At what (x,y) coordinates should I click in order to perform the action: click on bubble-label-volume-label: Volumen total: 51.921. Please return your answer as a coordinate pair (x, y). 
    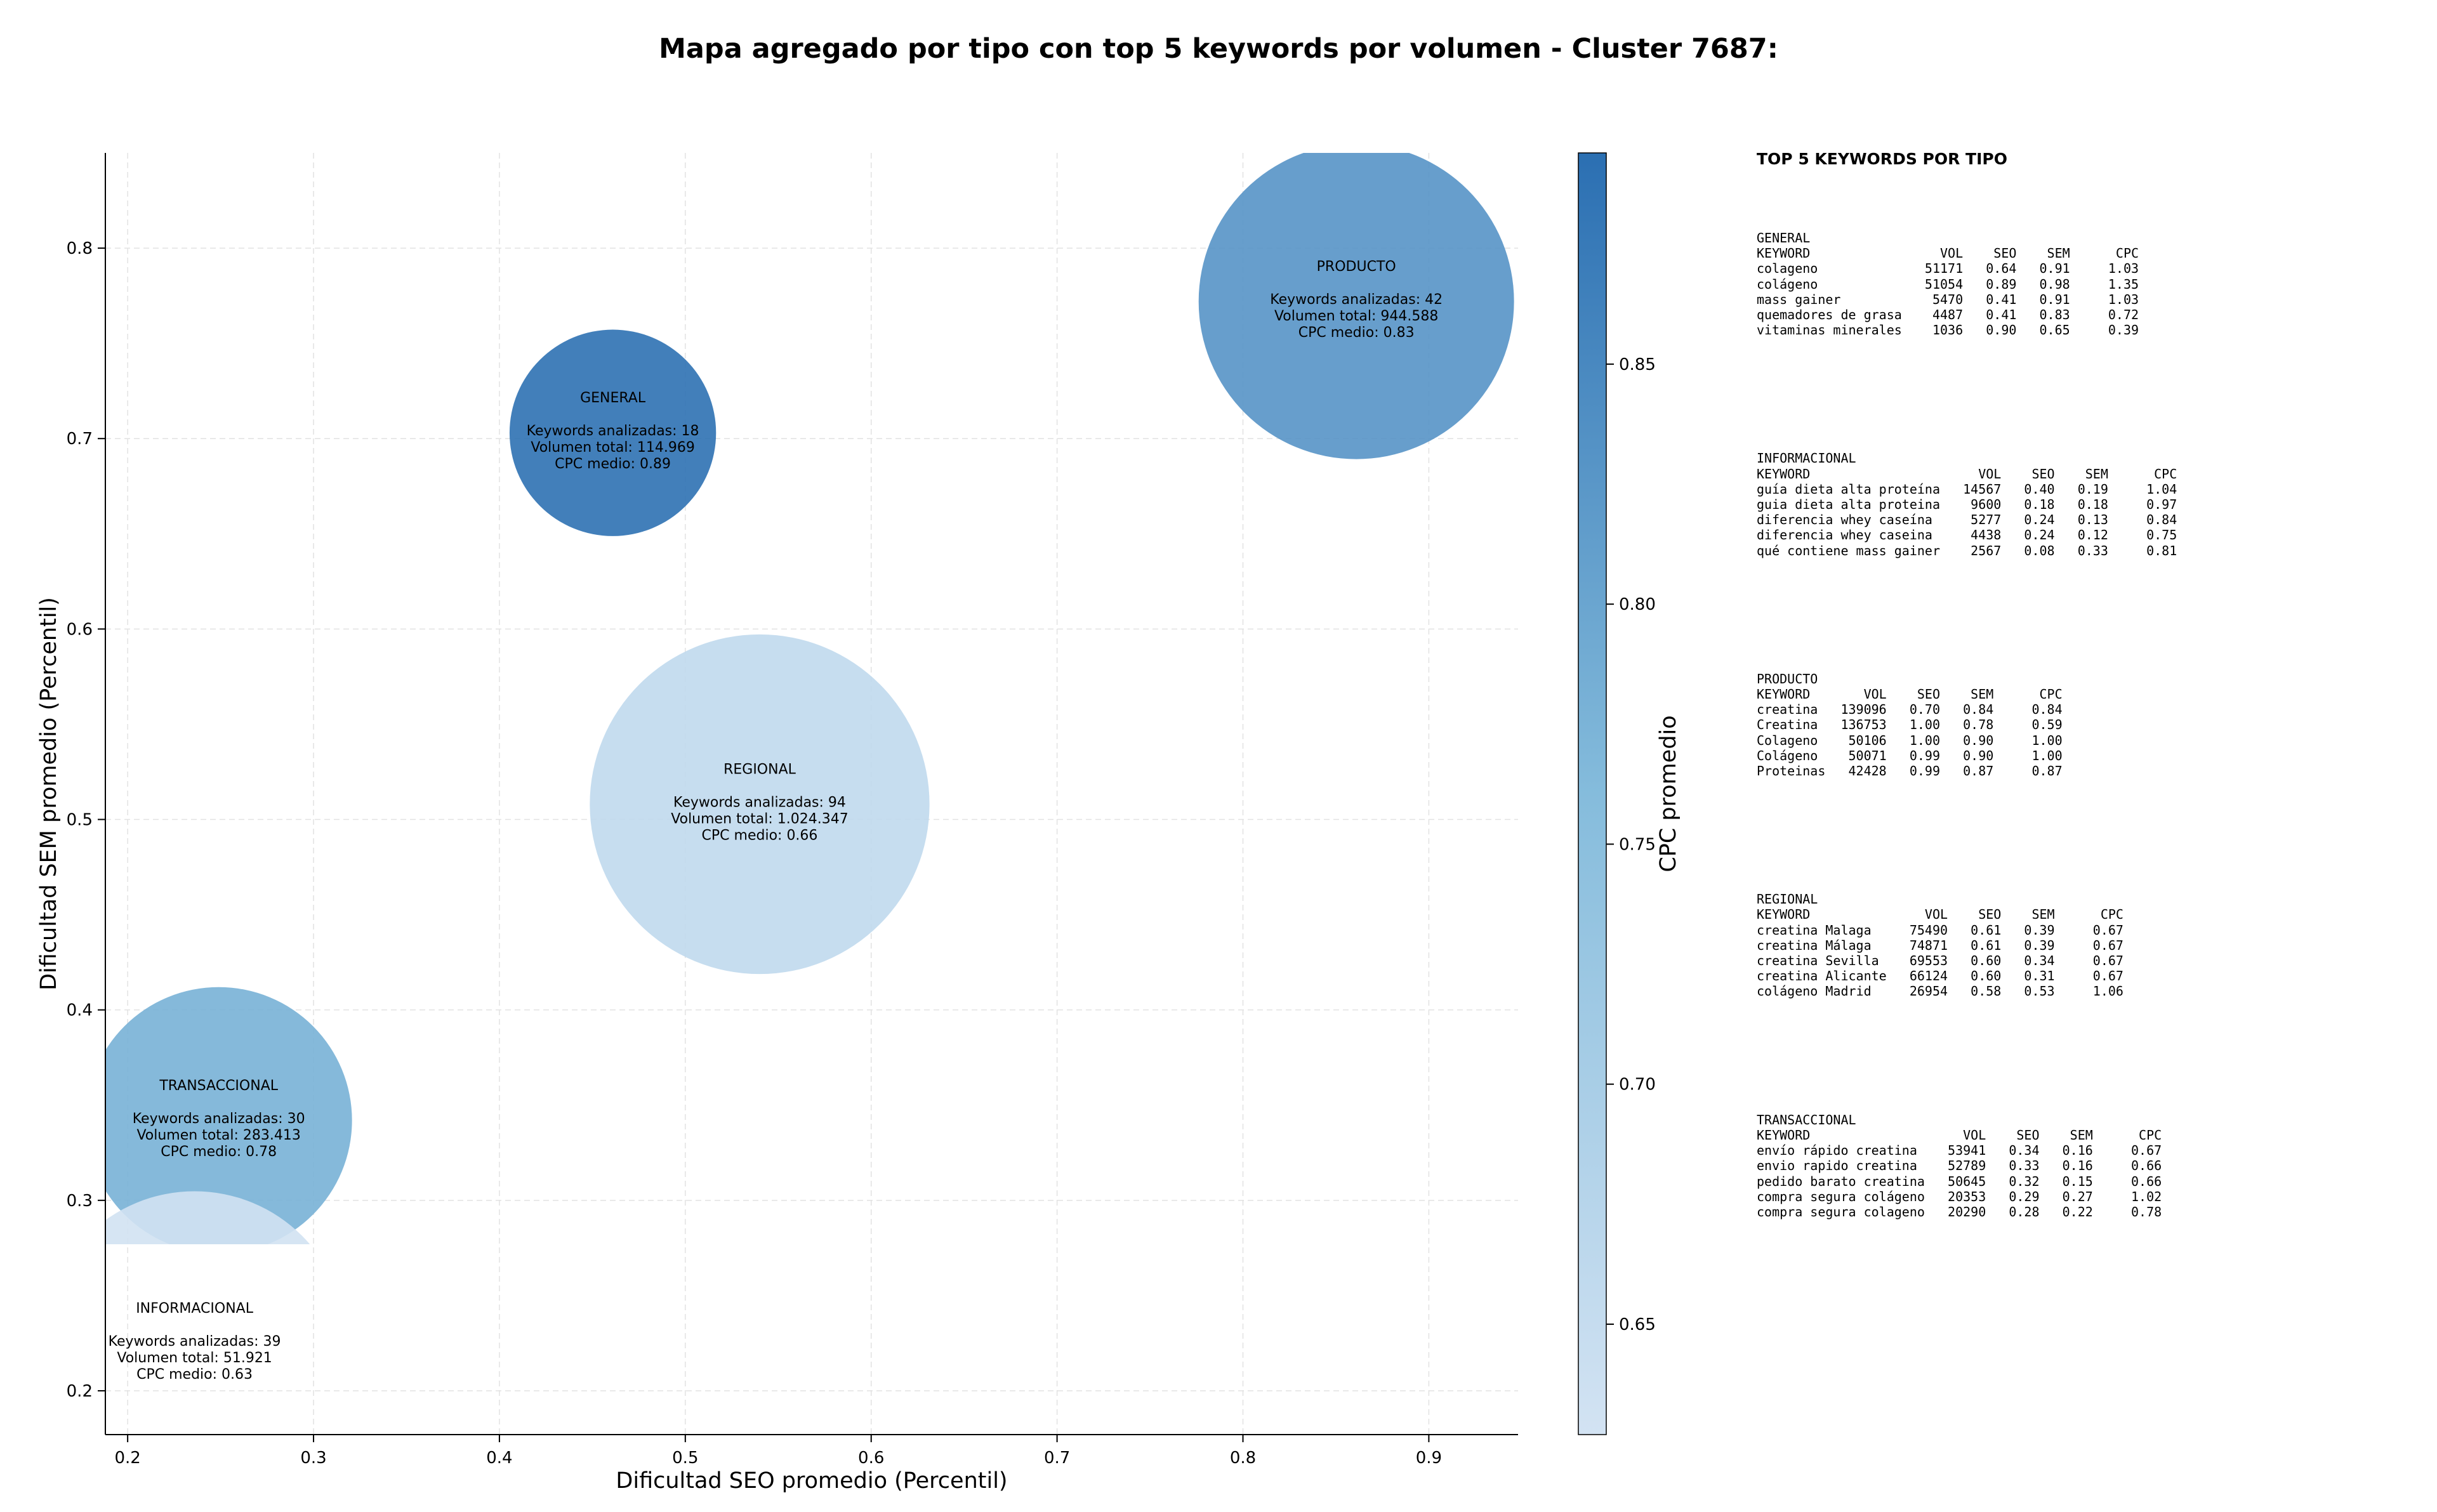
    Looking at the image, I should click on (194, 1358).